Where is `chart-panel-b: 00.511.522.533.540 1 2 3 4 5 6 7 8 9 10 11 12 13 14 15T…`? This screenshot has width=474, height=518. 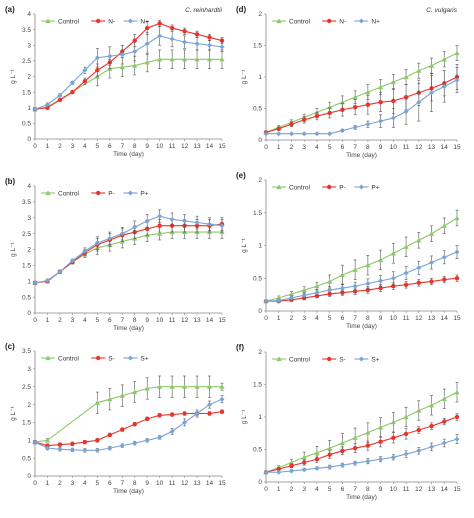 chart-panel-b: 00.511.522.533.540 1 2 3 4 5 6 7 8 9 10 11 12 13 14 15T… is located at coordinates (115, 254).